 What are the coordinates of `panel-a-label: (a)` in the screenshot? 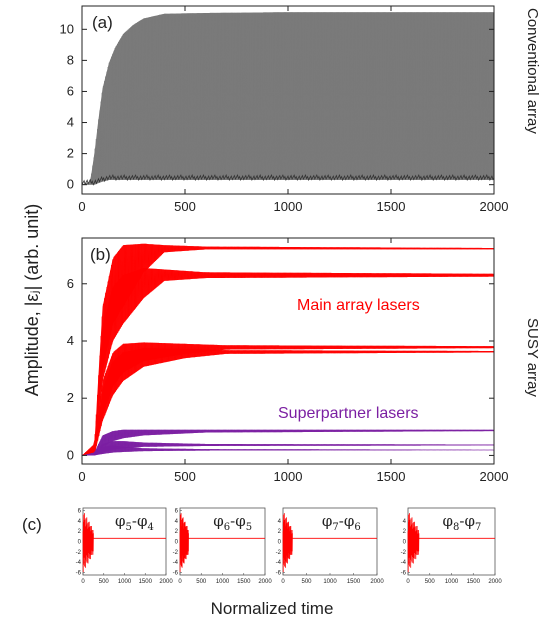 It's located at (102, 22).